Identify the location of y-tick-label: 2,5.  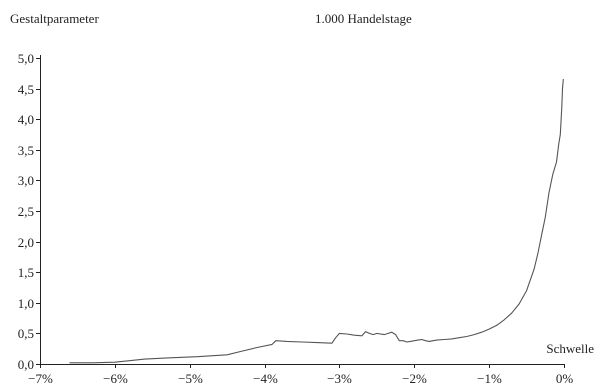
(26, 211).